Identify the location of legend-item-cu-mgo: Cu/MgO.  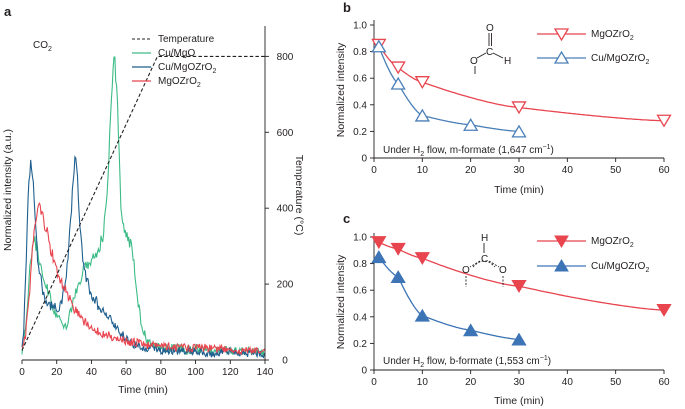
(163, 53).